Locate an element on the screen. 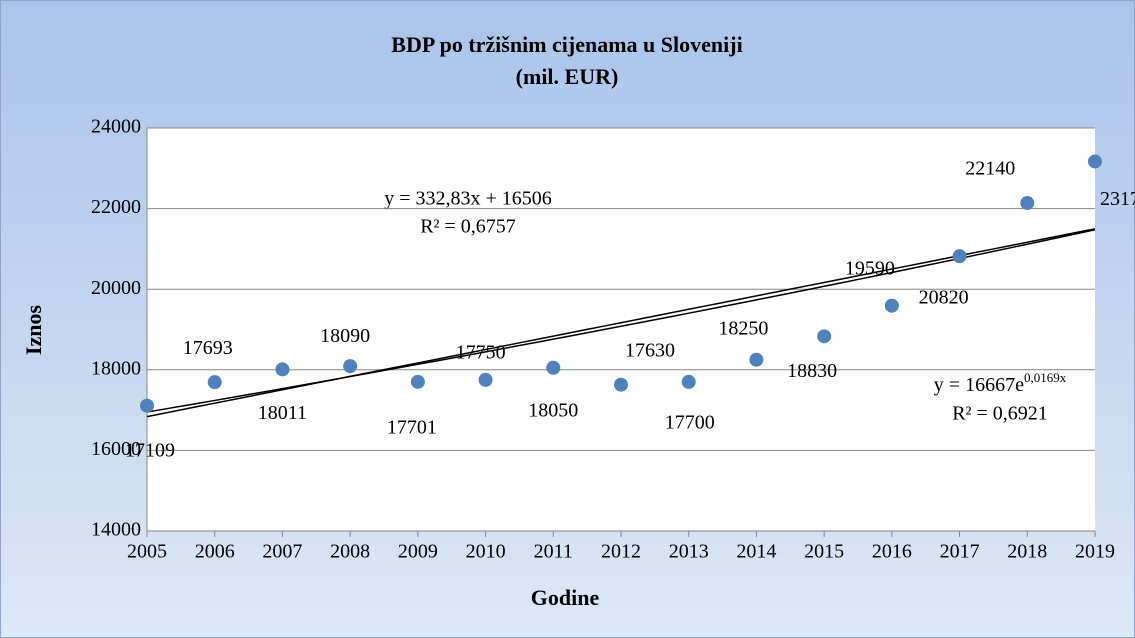  data-label: 19590 is located at coordinates (870, 268).